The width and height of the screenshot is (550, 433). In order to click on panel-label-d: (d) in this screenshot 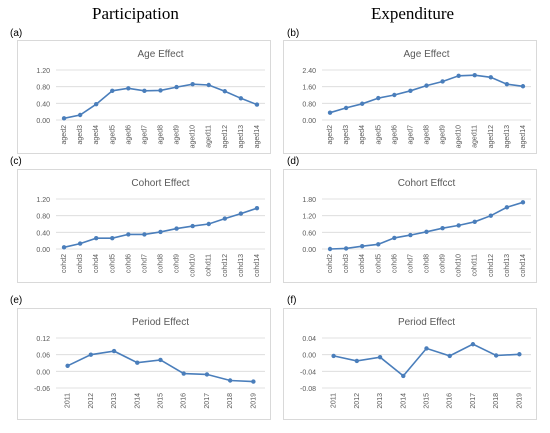, I will do `click(293, 161)`.